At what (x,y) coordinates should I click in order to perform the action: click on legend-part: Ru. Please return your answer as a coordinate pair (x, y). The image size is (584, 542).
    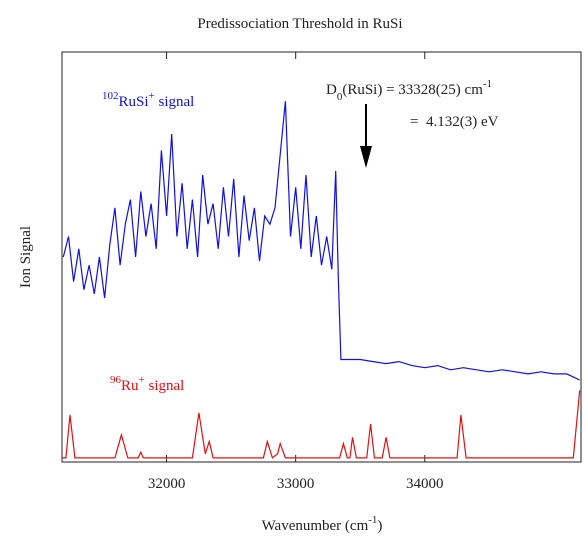
    Looking at the image, I should click on (130, 386).